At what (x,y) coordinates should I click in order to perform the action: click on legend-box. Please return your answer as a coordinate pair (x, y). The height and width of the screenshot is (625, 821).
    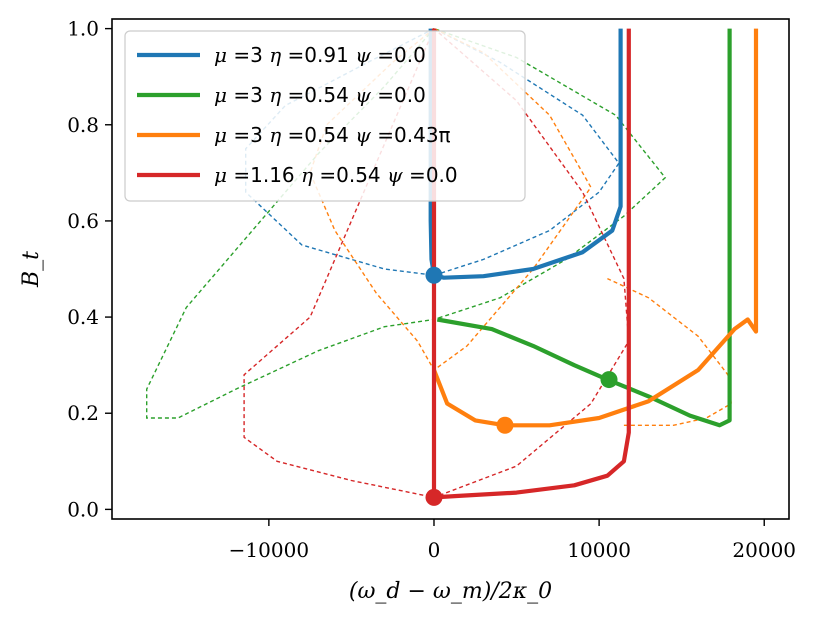
    Looking at the image, I should click on (325, 116).